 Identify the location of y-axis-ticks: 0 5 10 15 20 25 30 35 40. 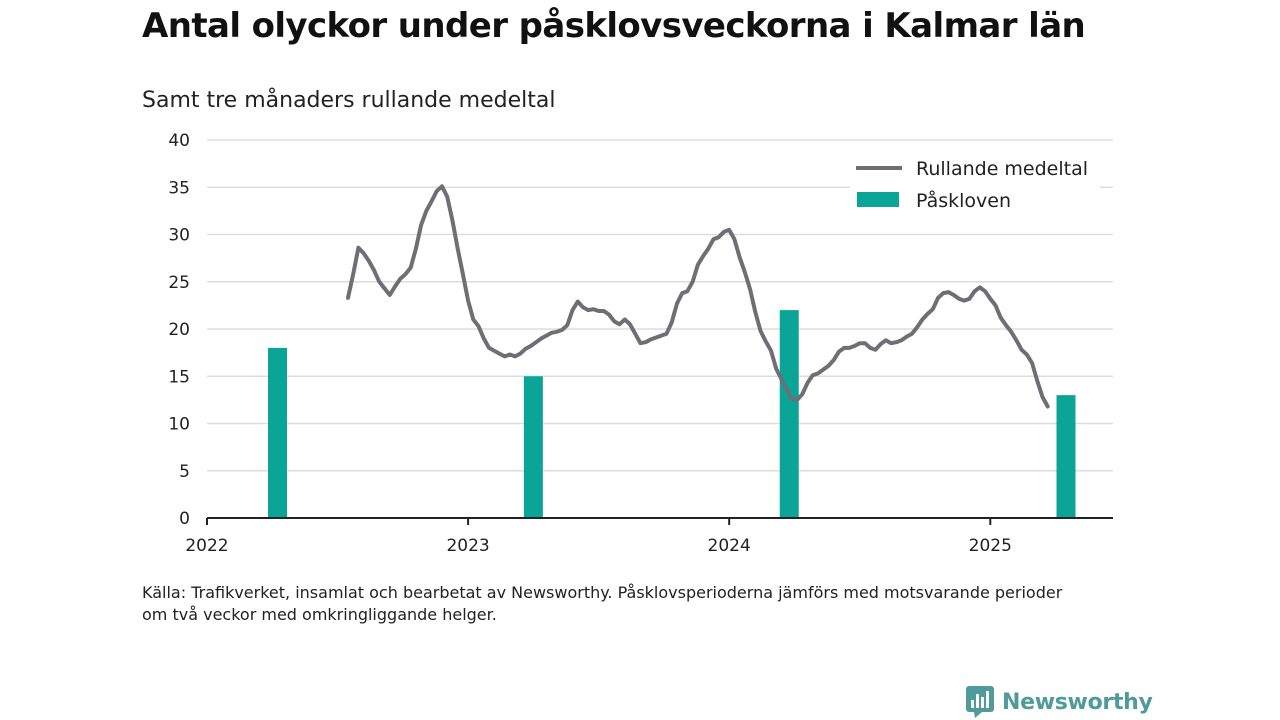
(179, 330).